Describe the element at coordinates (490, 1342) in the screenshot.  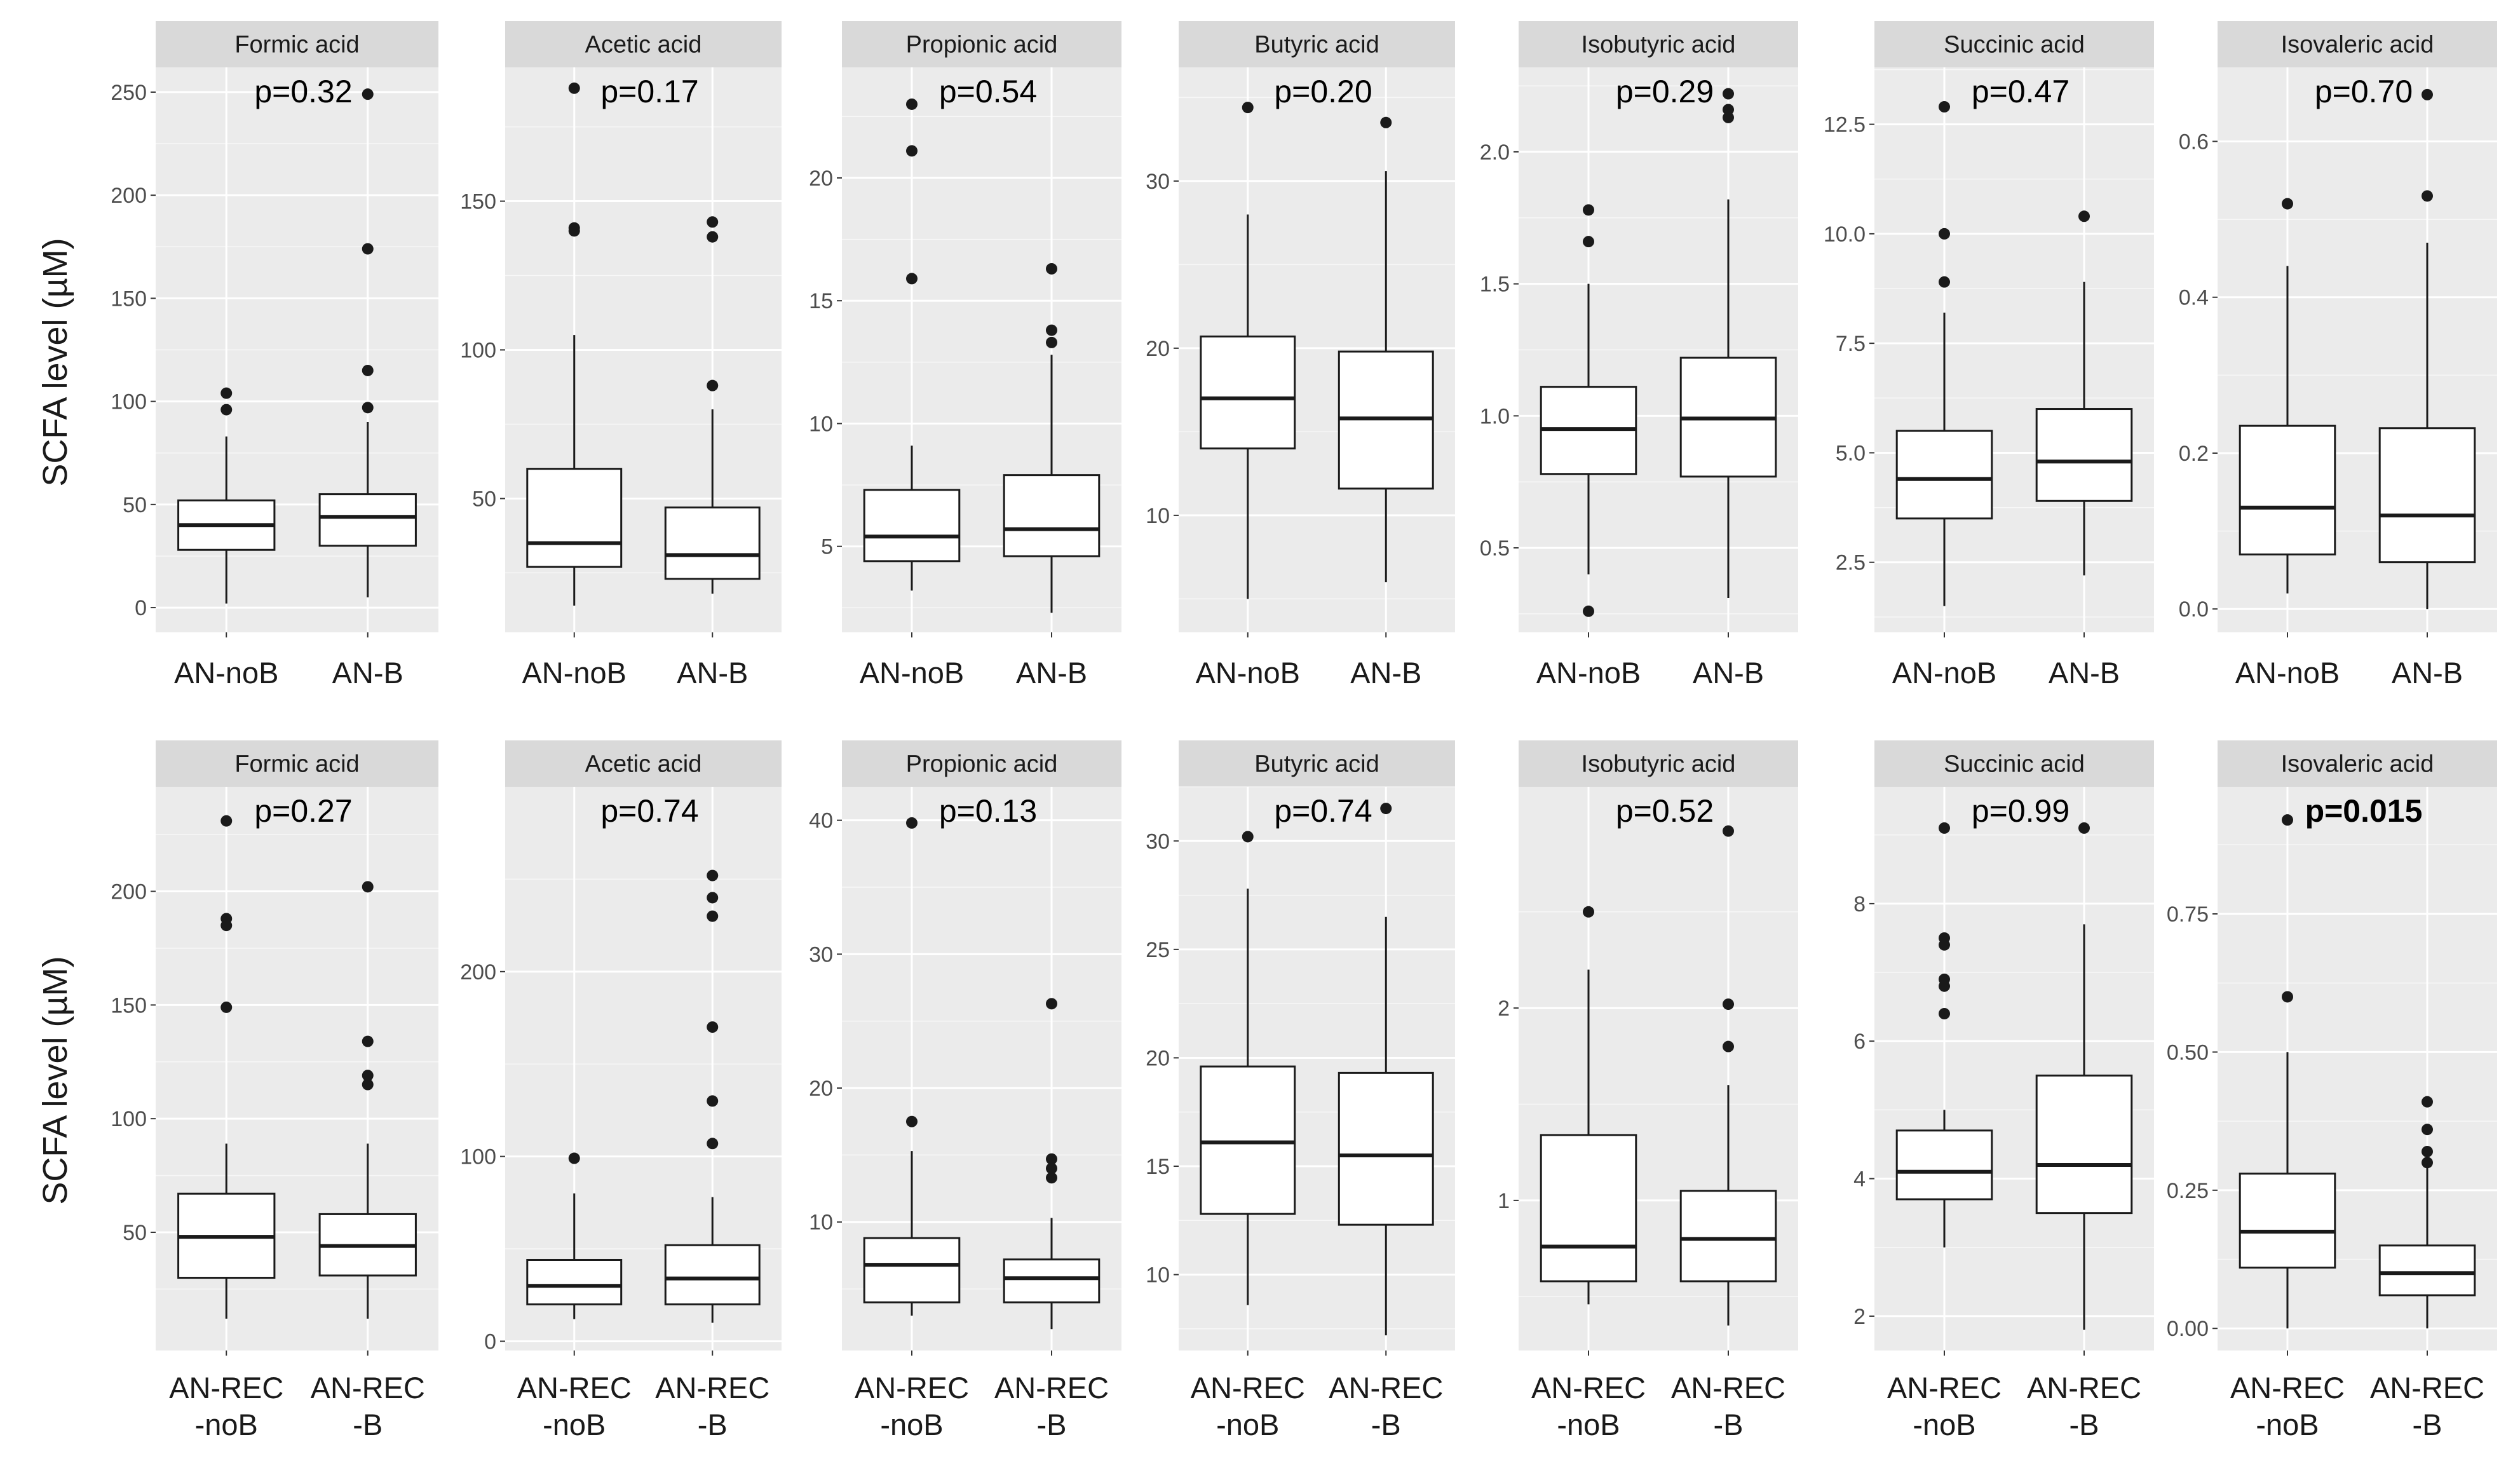
I see `y-tick-label: 0` at that location.